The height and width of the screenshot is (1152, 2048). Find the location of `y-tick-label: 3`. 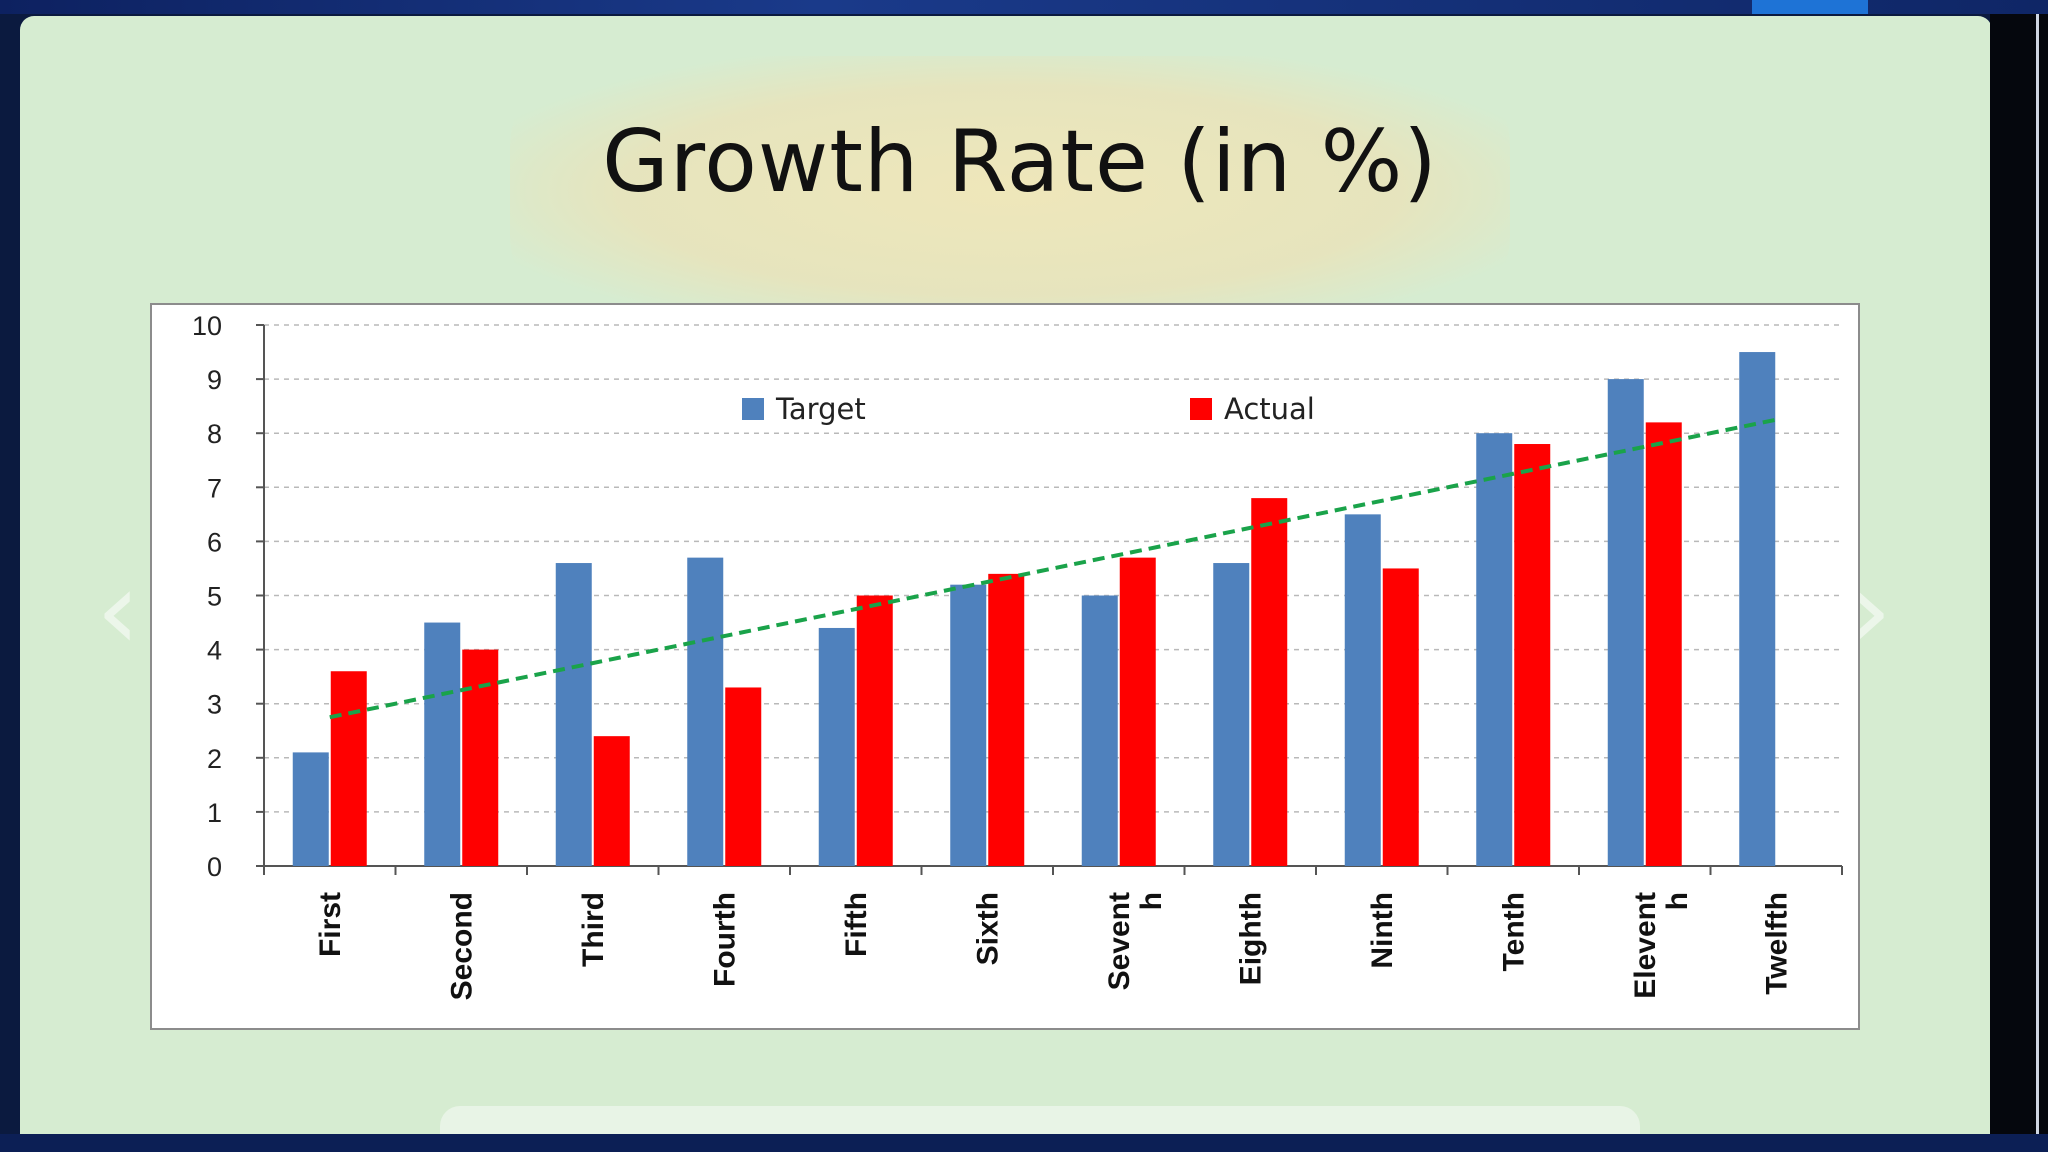

y-tick-label: 3 is located at coordinates (214, 705).